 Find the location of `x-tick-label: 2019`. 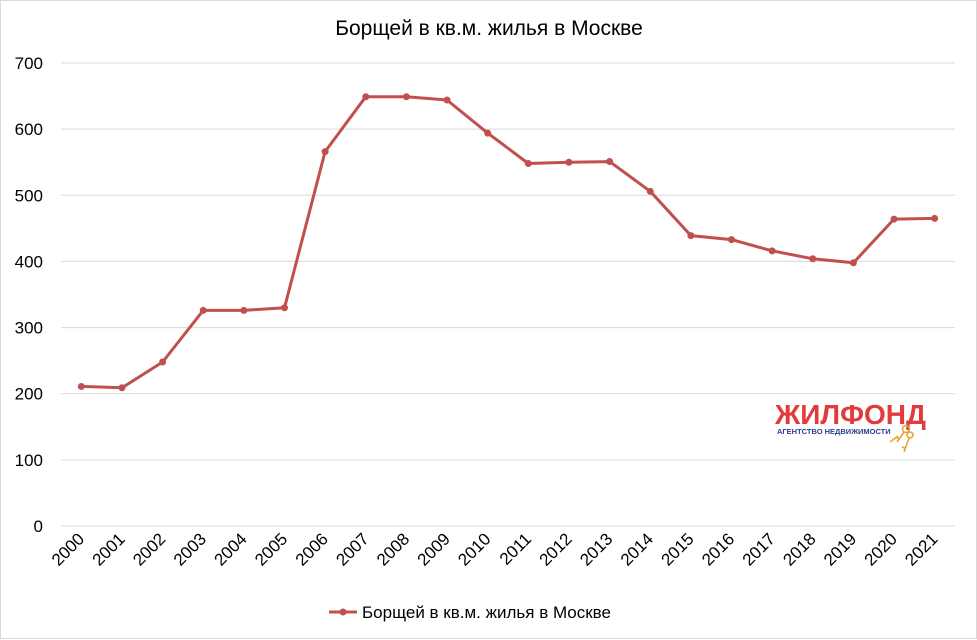

x-tick-label: 2019 is located at coordinates (840, 549).